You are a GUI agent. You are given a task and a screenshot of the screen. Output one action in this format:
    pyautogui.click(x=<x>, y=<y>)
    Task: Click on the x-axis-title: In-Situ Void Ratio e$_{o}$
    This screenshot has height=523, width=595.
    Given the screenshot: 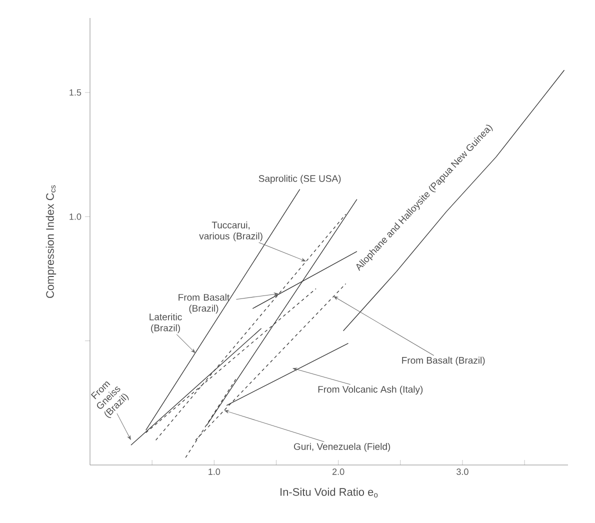 What is the action you would take?
    pyautogui.click(x=329, y=493)
    